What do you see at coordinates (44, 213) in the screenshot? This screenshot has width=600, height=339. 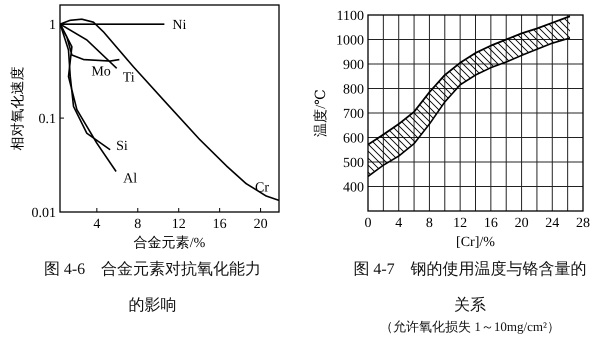 I see `ytick: 0.01` at bounding box center [44, 213].